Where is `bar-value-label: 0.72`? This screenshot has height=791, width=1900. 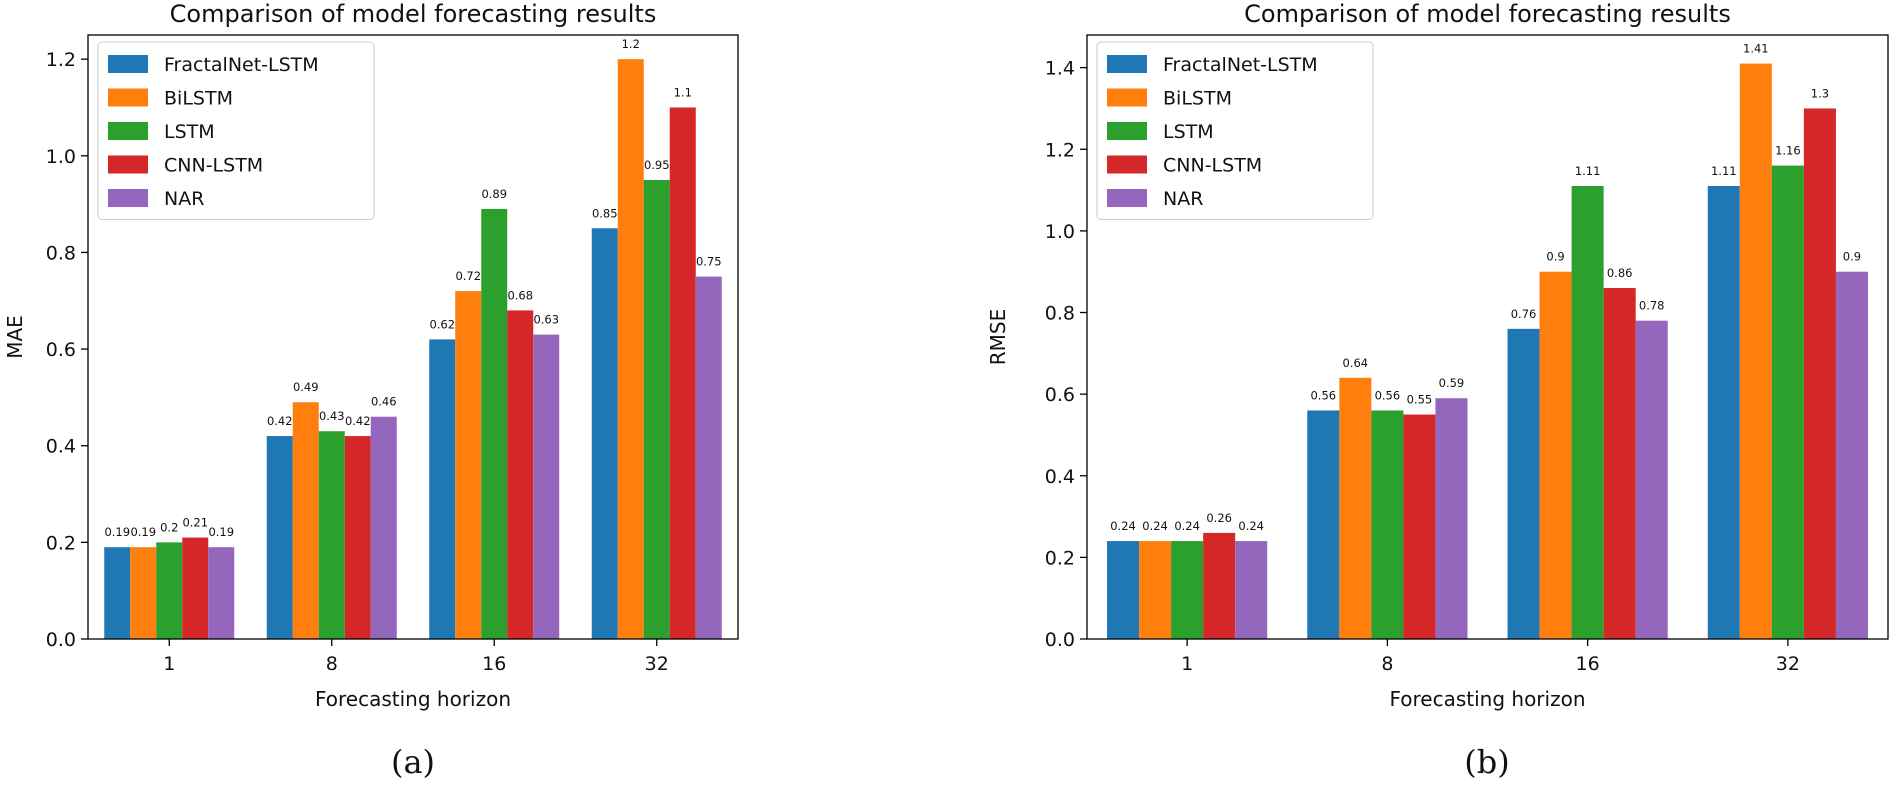 bar-value-label: 0.72 is located at coordinates (468, 276).